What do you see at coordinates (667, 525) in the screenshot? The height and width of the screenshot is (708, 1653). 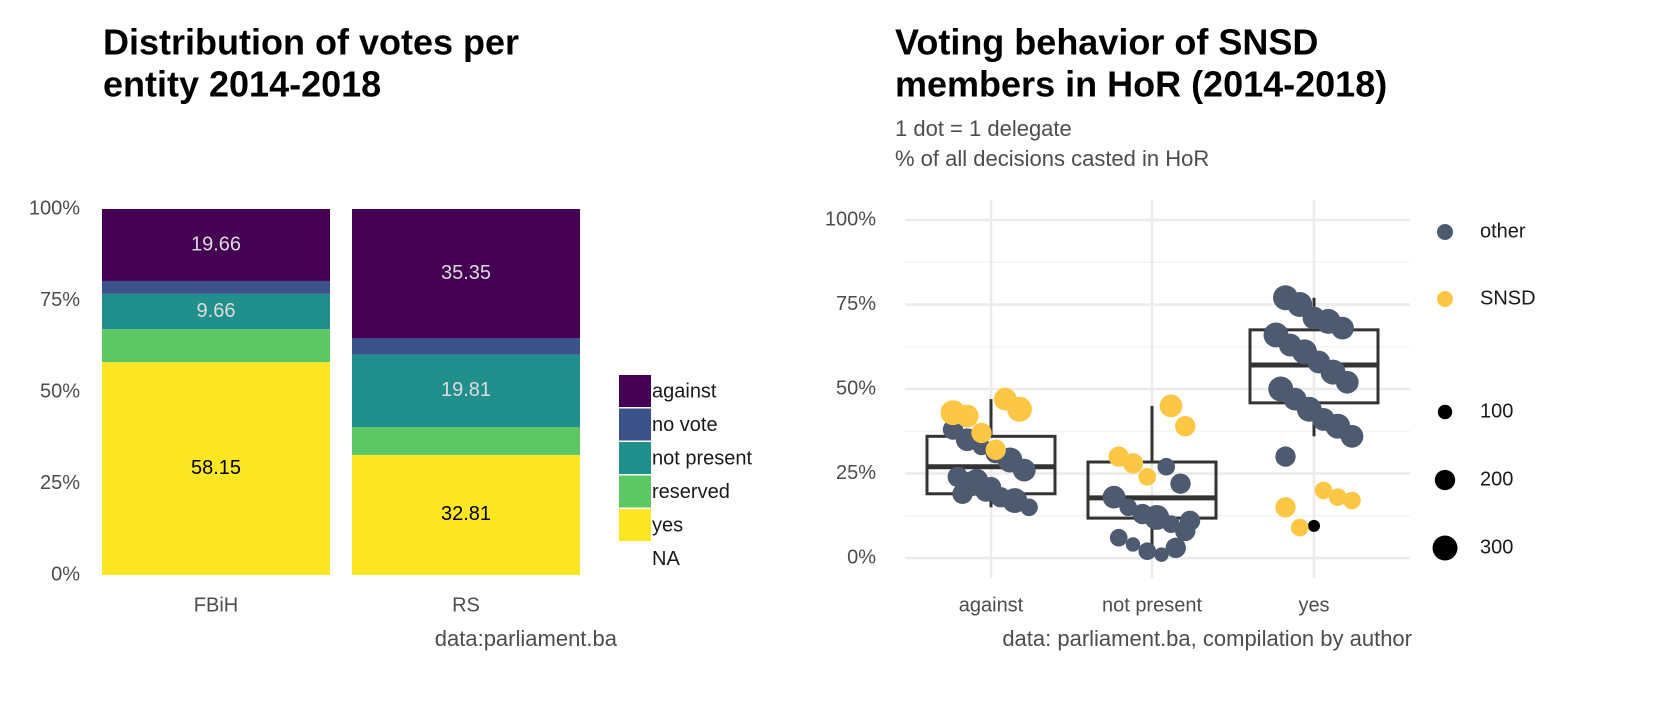 I see `legend-label: yes` at bounding box center [667, 525].